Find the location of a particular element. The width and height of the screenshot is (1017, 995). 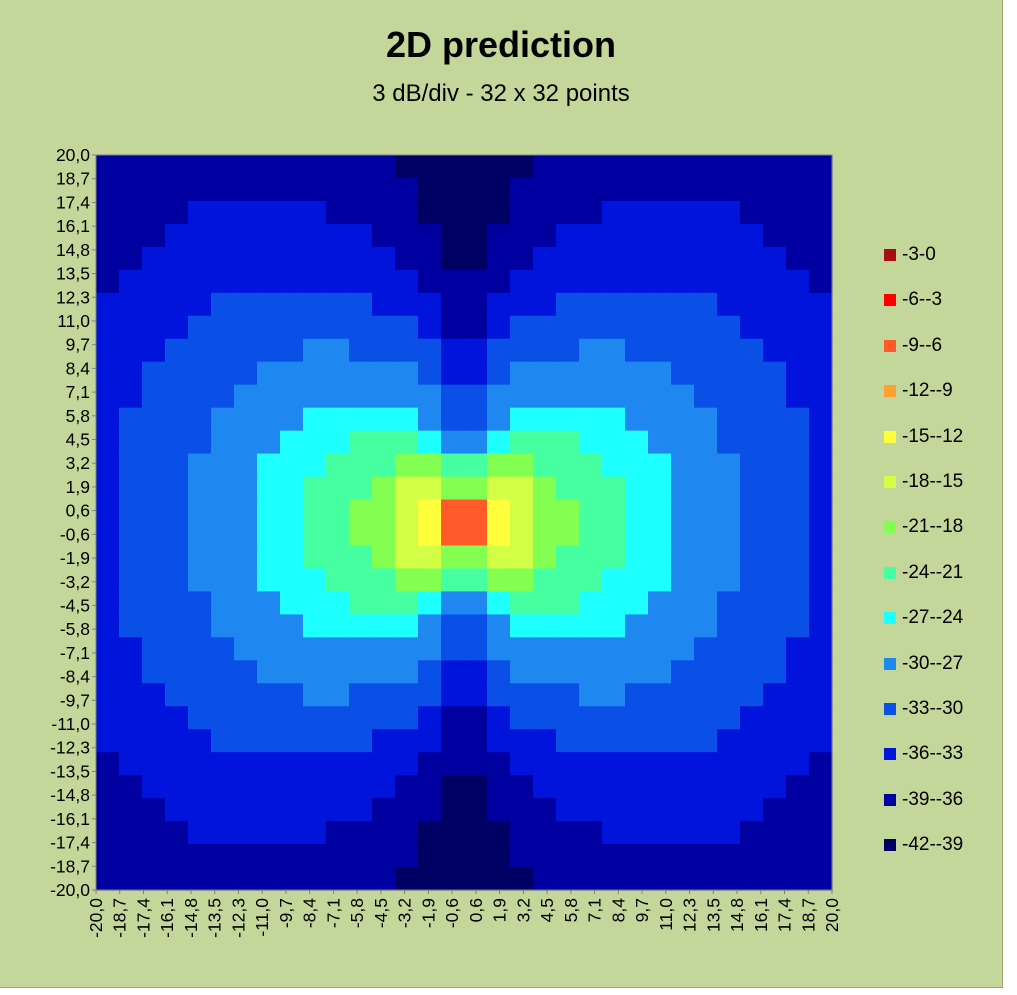

x-tick-label: -16,1 is located at coordinates (167, 918).